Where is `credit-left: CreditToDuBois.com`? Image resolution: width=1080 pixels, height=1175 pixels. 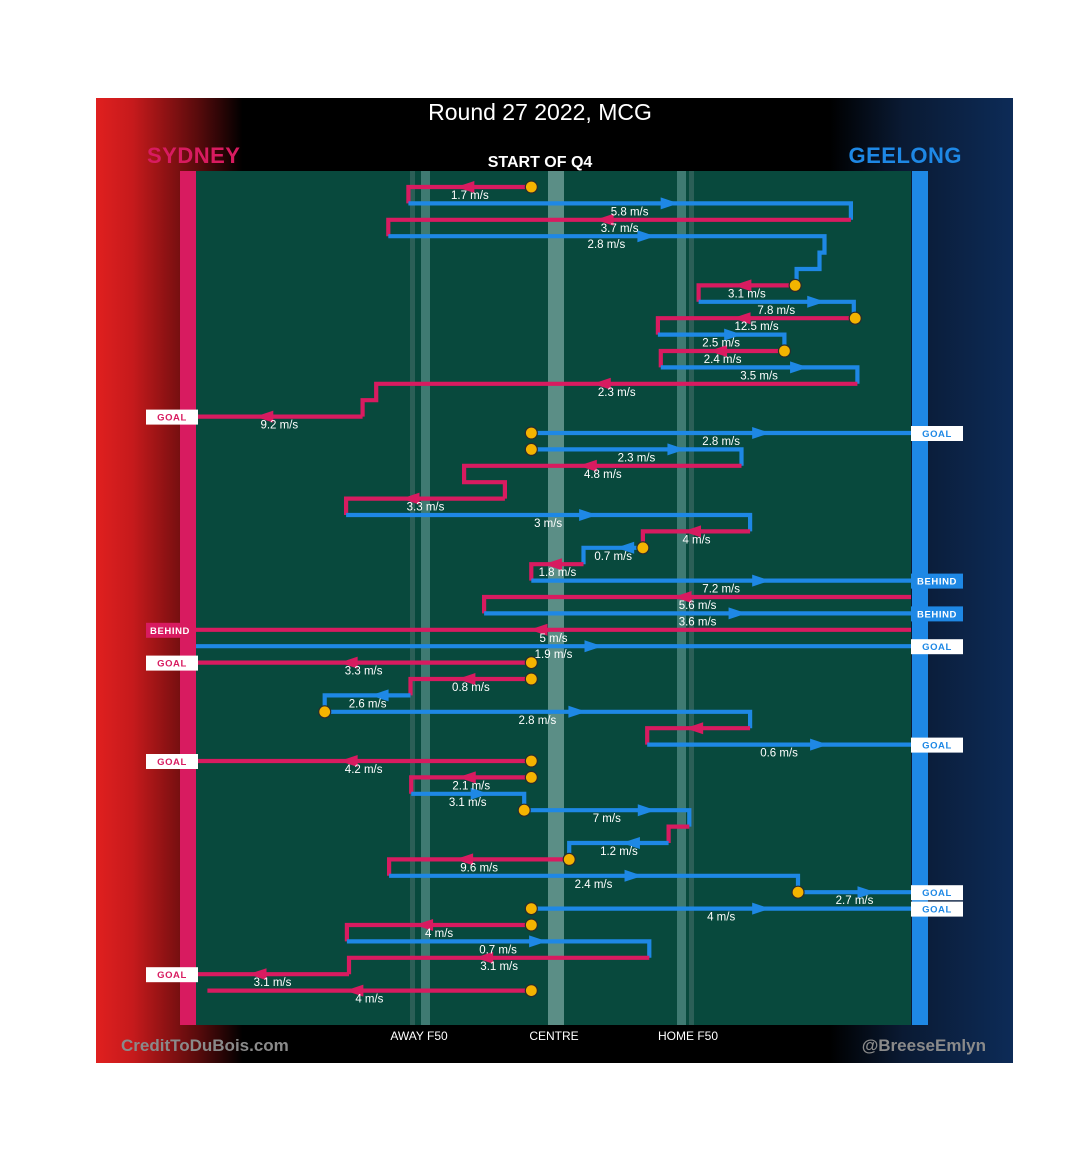
credit-left: CreditToDuBois.com is located at coordinates (205, 1045).